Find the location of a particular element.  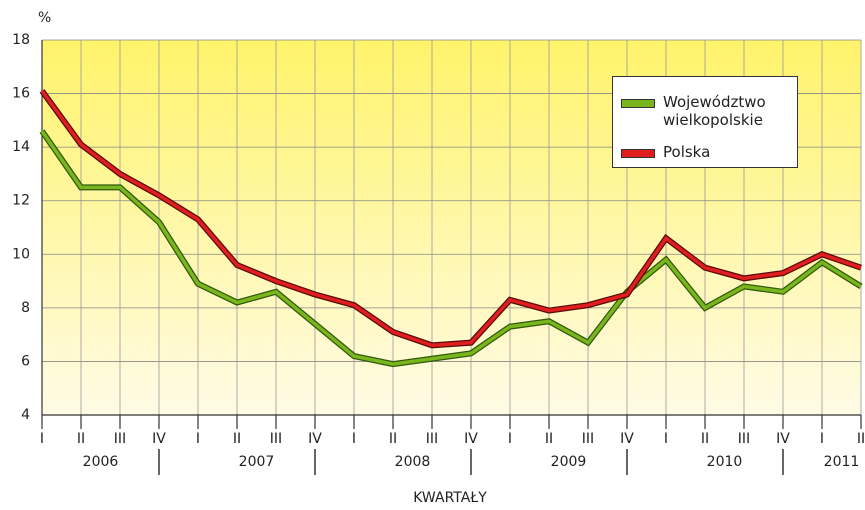

x-axis-label: KWARTAŁY is located at coordinates (450, 498).